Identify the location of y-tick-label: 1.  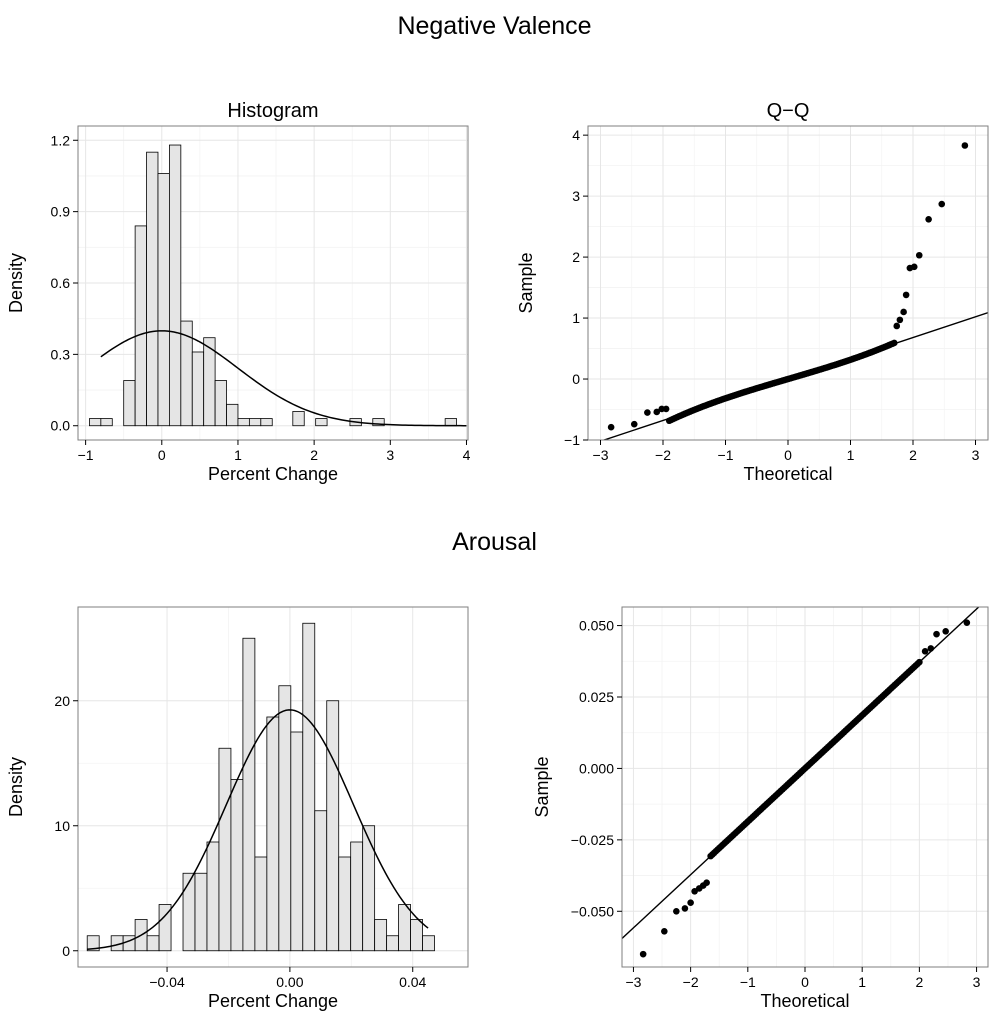
(576, 318).